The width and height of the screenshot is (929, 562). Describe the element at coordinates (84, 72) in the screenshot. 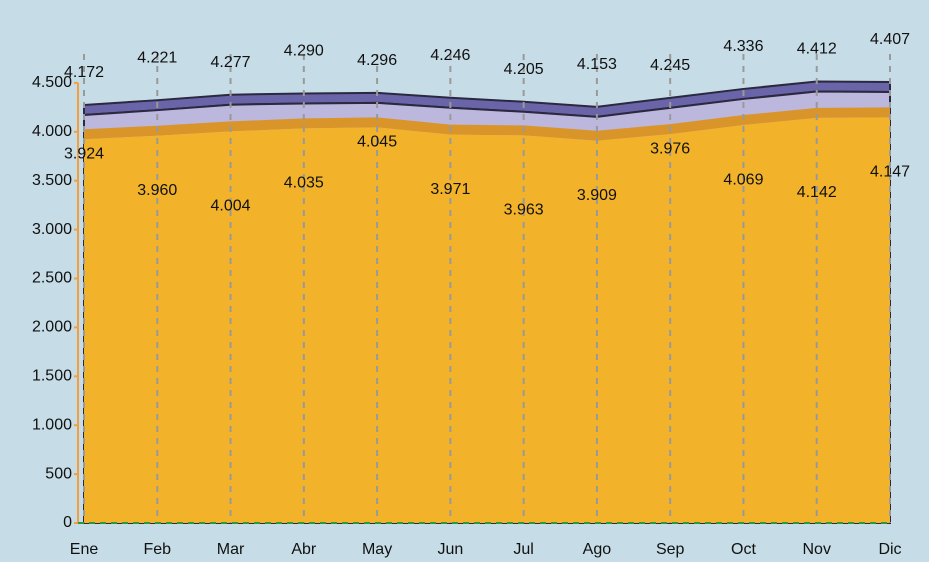

I see `data-label: 4.172` at that location.